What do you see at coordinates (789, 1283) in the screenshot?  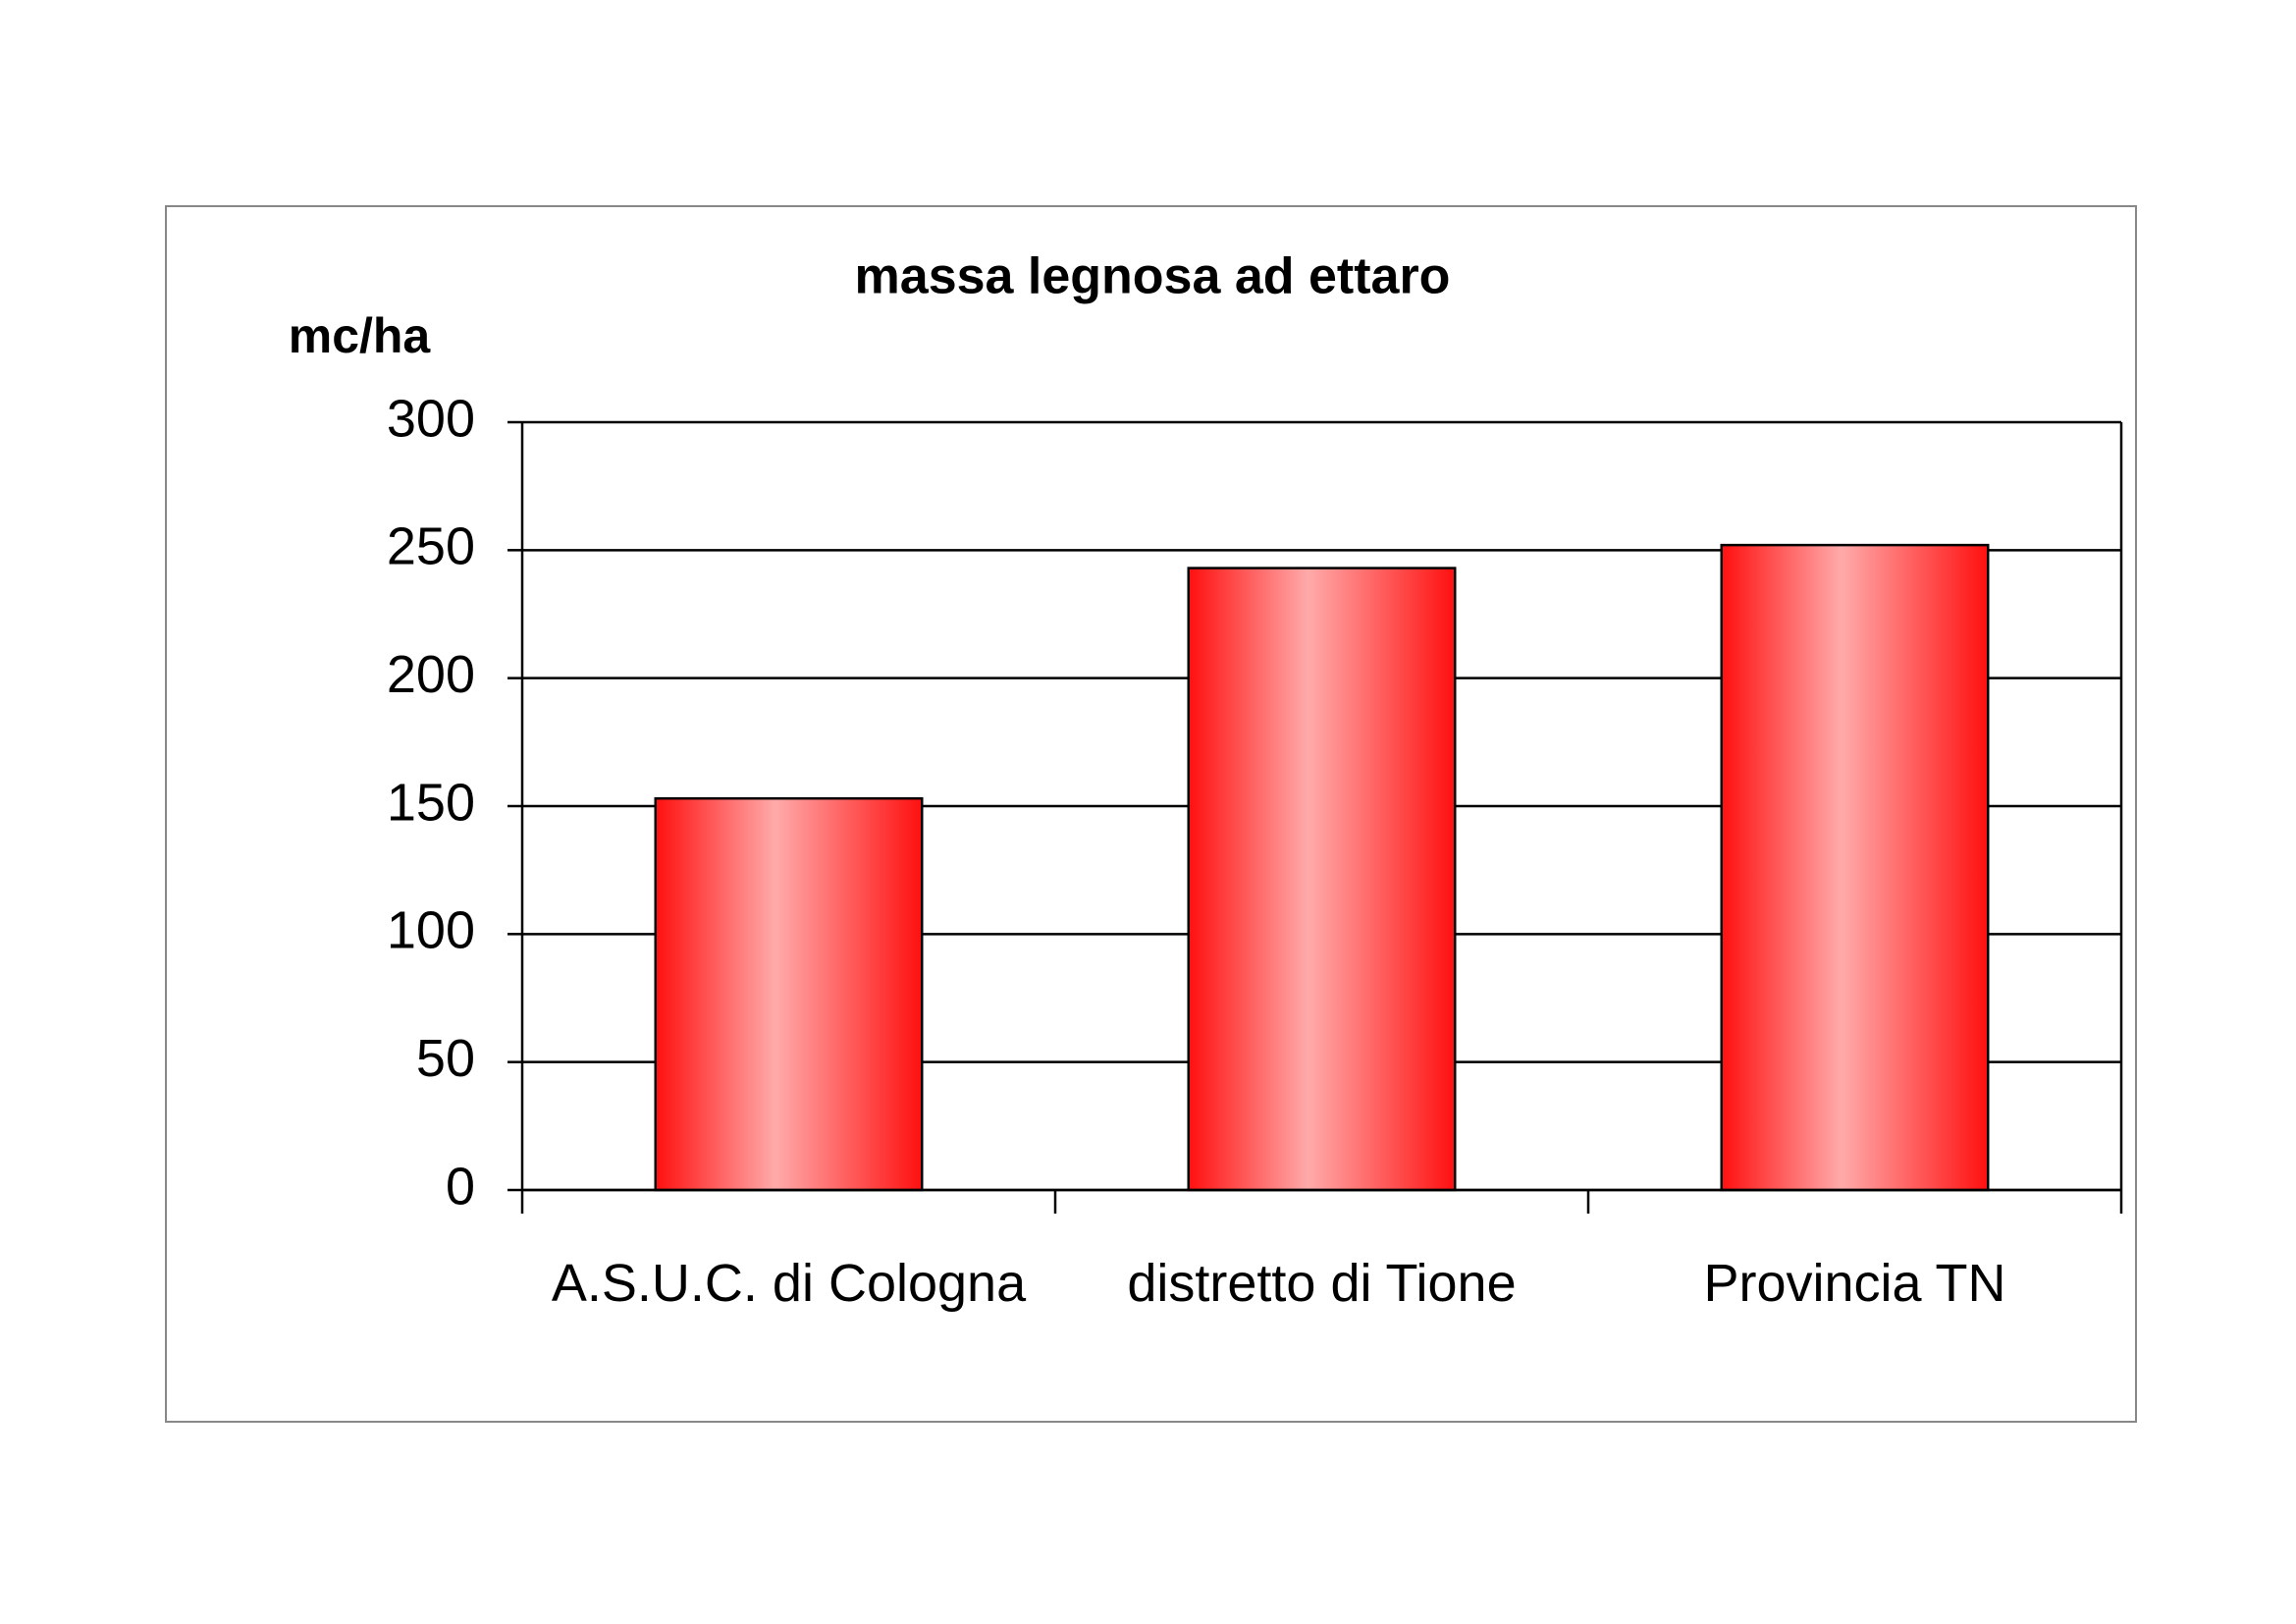 I see `x-tick-label: A.S.U.C. di Cologna` at bounding box center [789, 1283].